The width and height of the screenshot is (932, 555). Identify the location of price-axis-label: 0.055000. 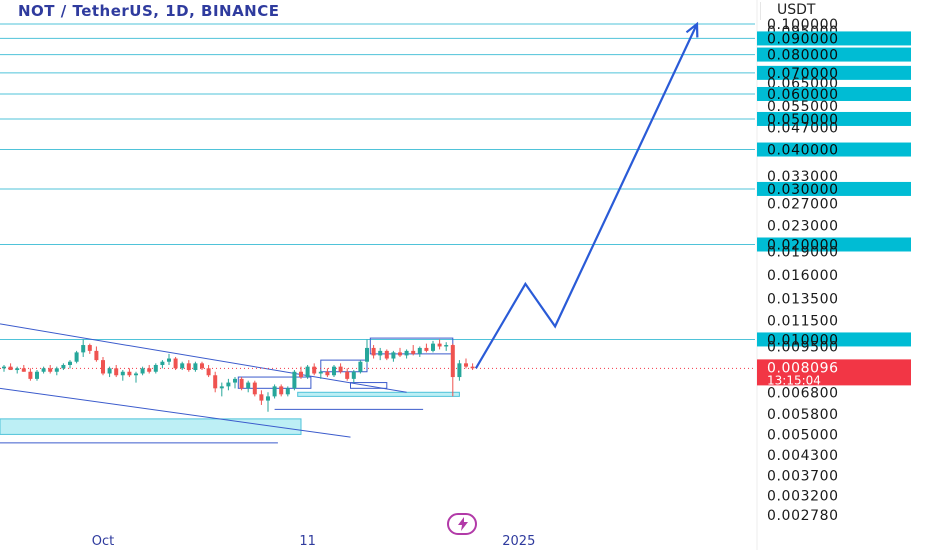
(803, 107).